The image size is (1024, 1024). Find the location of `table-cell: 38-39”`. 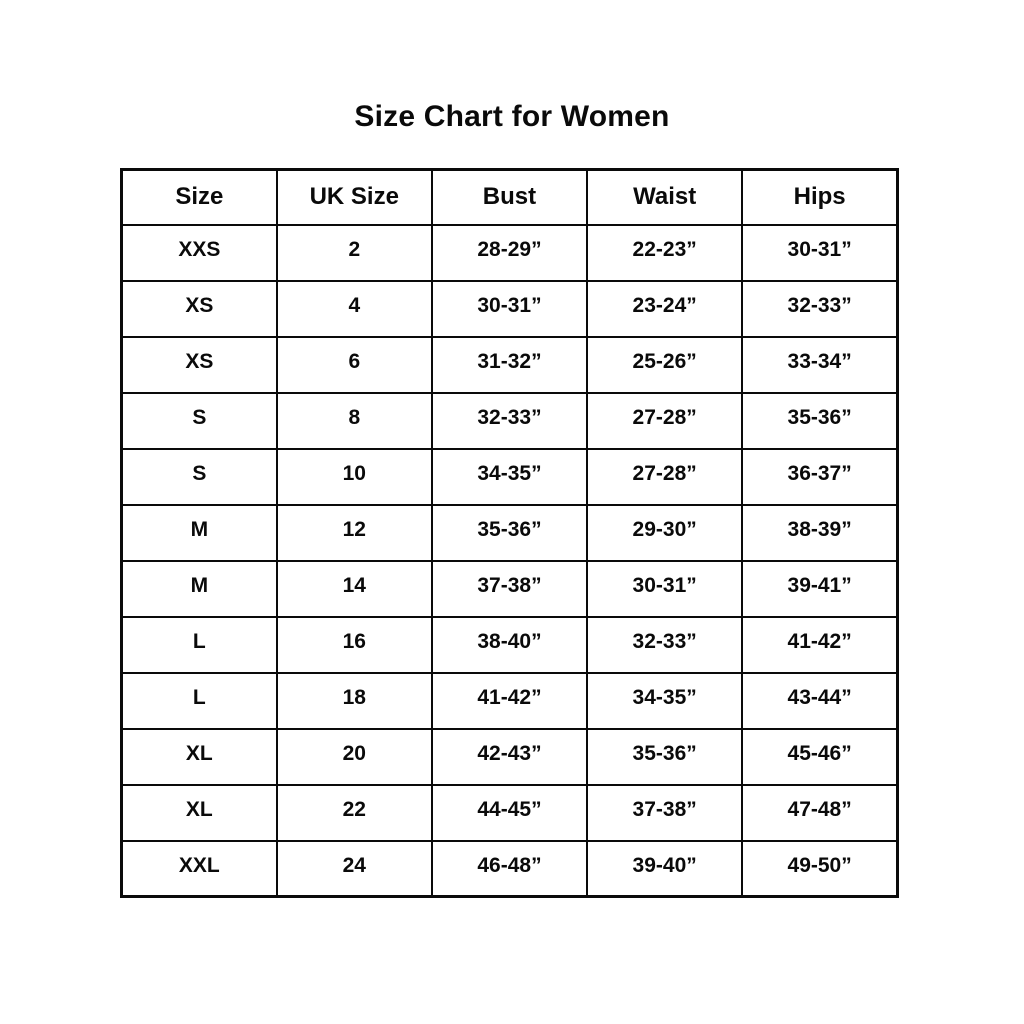

table-cell: 38-39” is located at coordinates (820, 532).